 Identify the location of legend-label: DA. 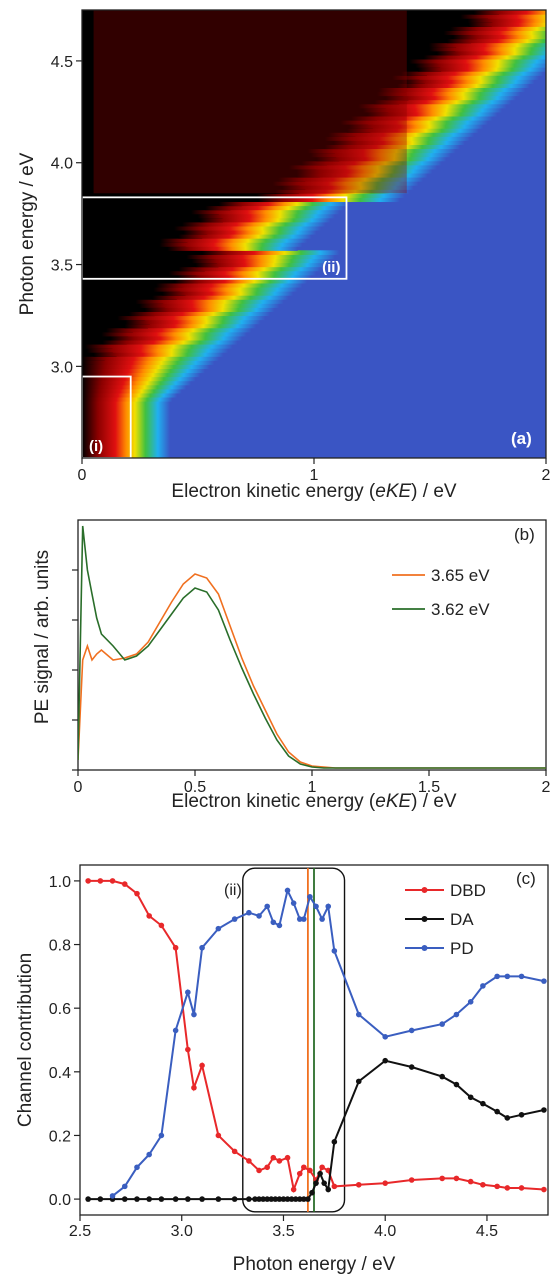
(462, 919).